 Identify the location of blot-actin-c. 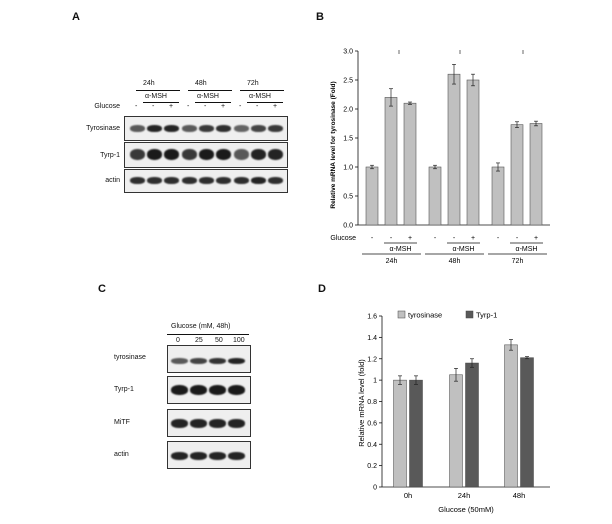
(209, 455).